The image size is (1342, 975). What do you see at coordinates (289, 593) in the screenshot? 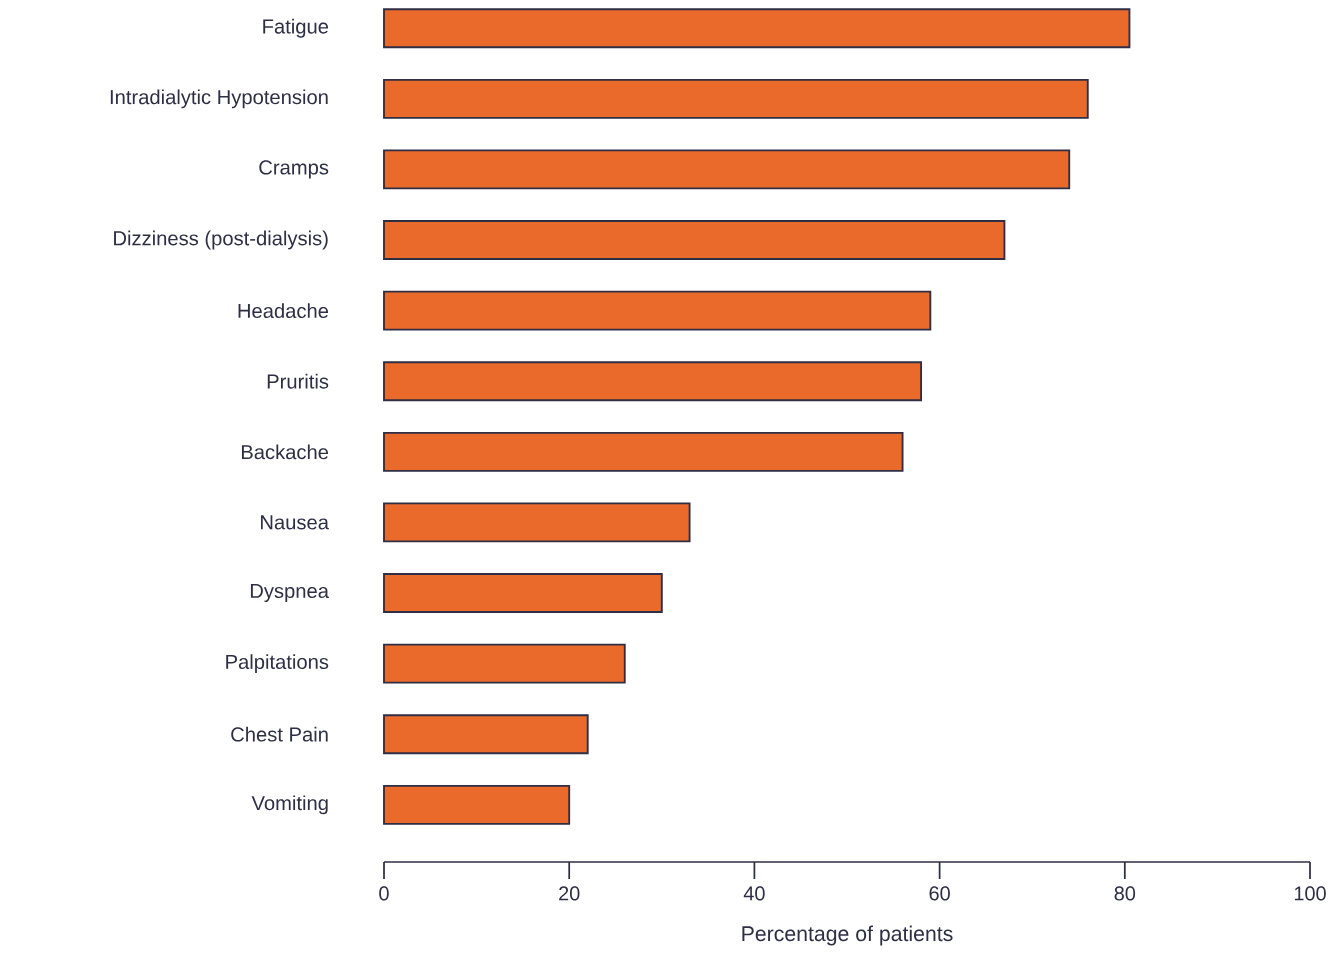
I see `y-tick-label: Dyspnea` at bounding box center [289, 593].